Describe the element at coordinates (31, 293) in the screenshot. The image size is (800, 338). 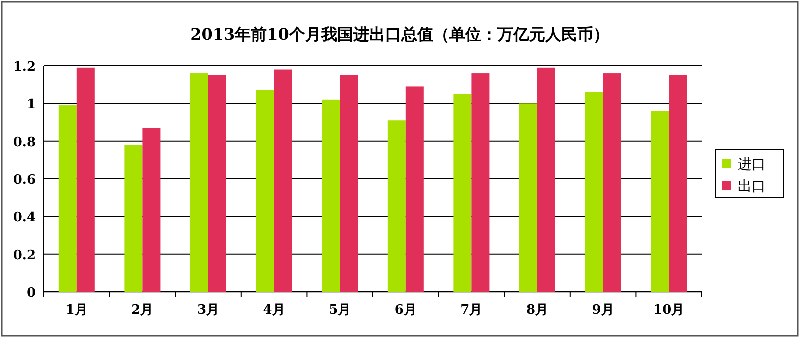
I see `y-tick-label: 0` at that location.